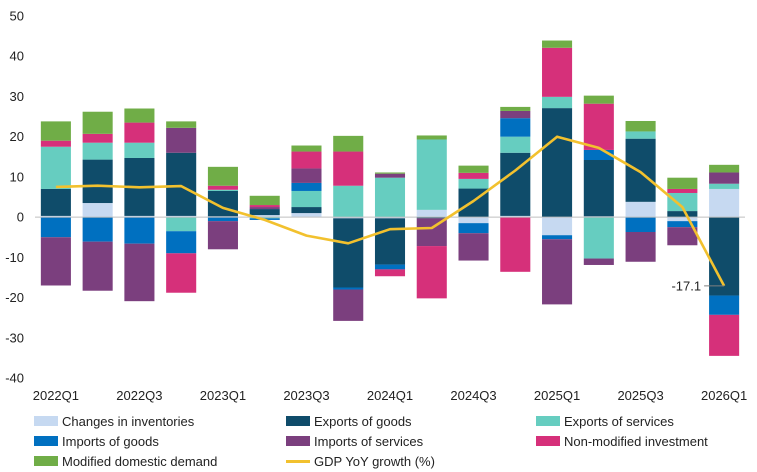 The height and width of the screenshot is (472, 757). Describe the element at coordinates (605, 421) in the screenshot. I see `legend-item-exports-services: Exports of services` at that location.